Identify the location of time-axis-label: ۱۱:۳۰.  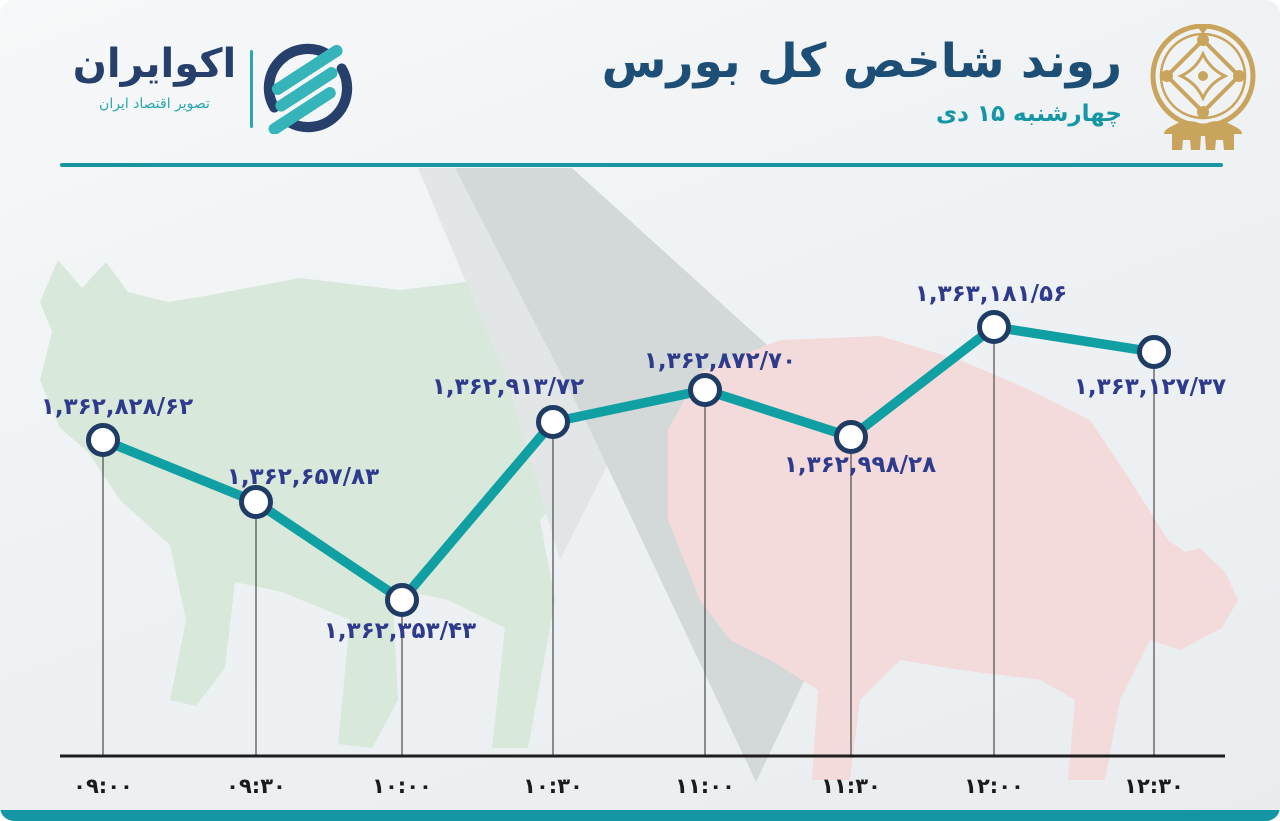
(851, 786).